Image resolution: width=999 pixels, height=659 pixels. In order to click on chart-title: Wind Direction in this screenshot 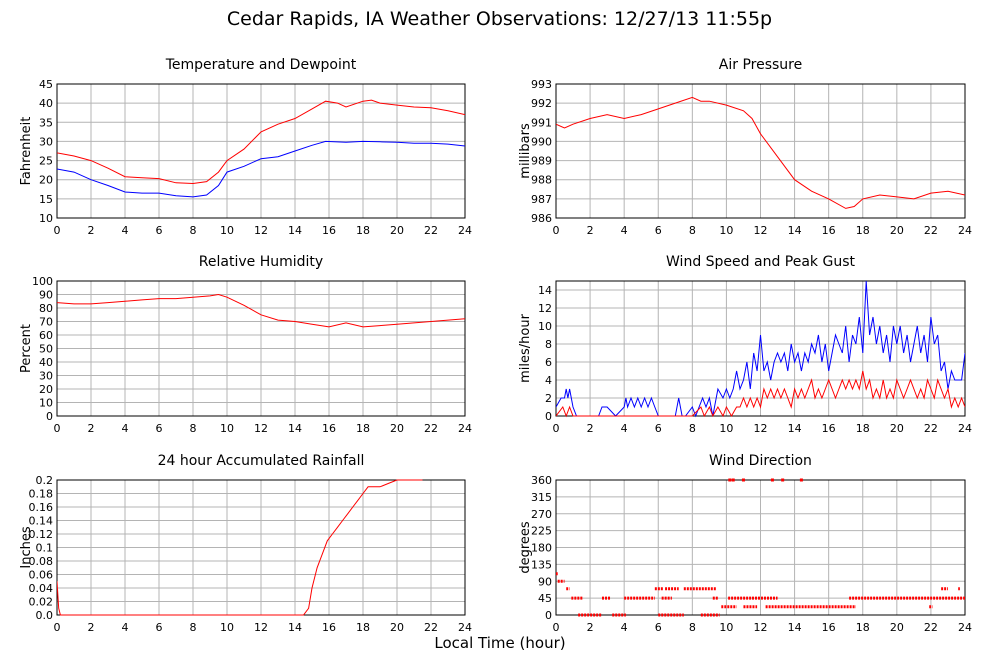, I will do `click(760, 461)`.